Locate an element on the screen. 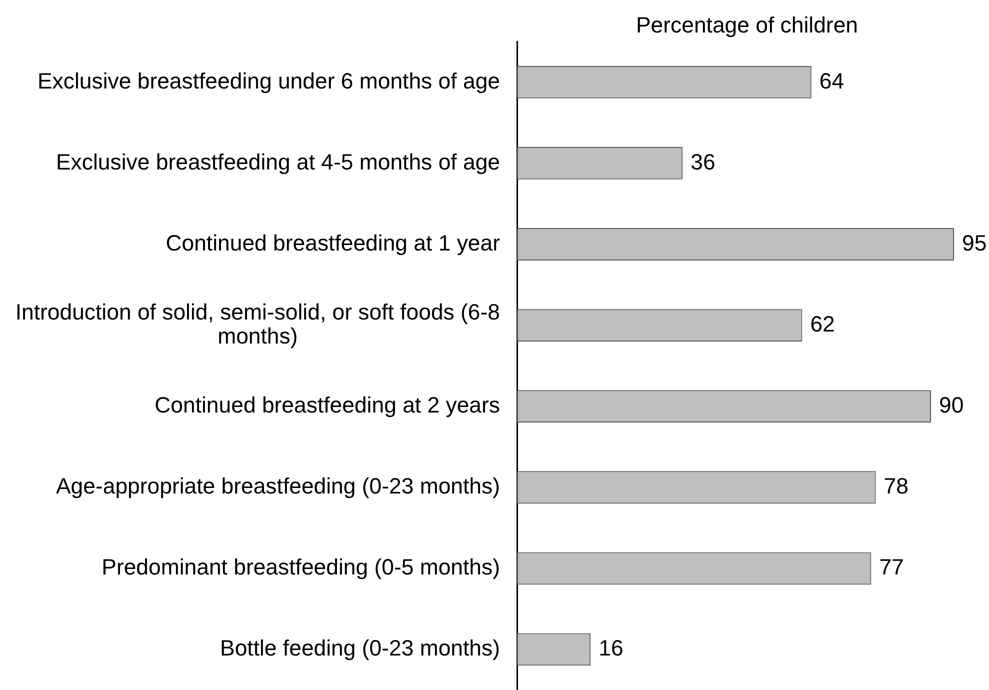 The height and width of the screenshot is (690, 989). data-label: 64 is located at coordinates (831, 81).